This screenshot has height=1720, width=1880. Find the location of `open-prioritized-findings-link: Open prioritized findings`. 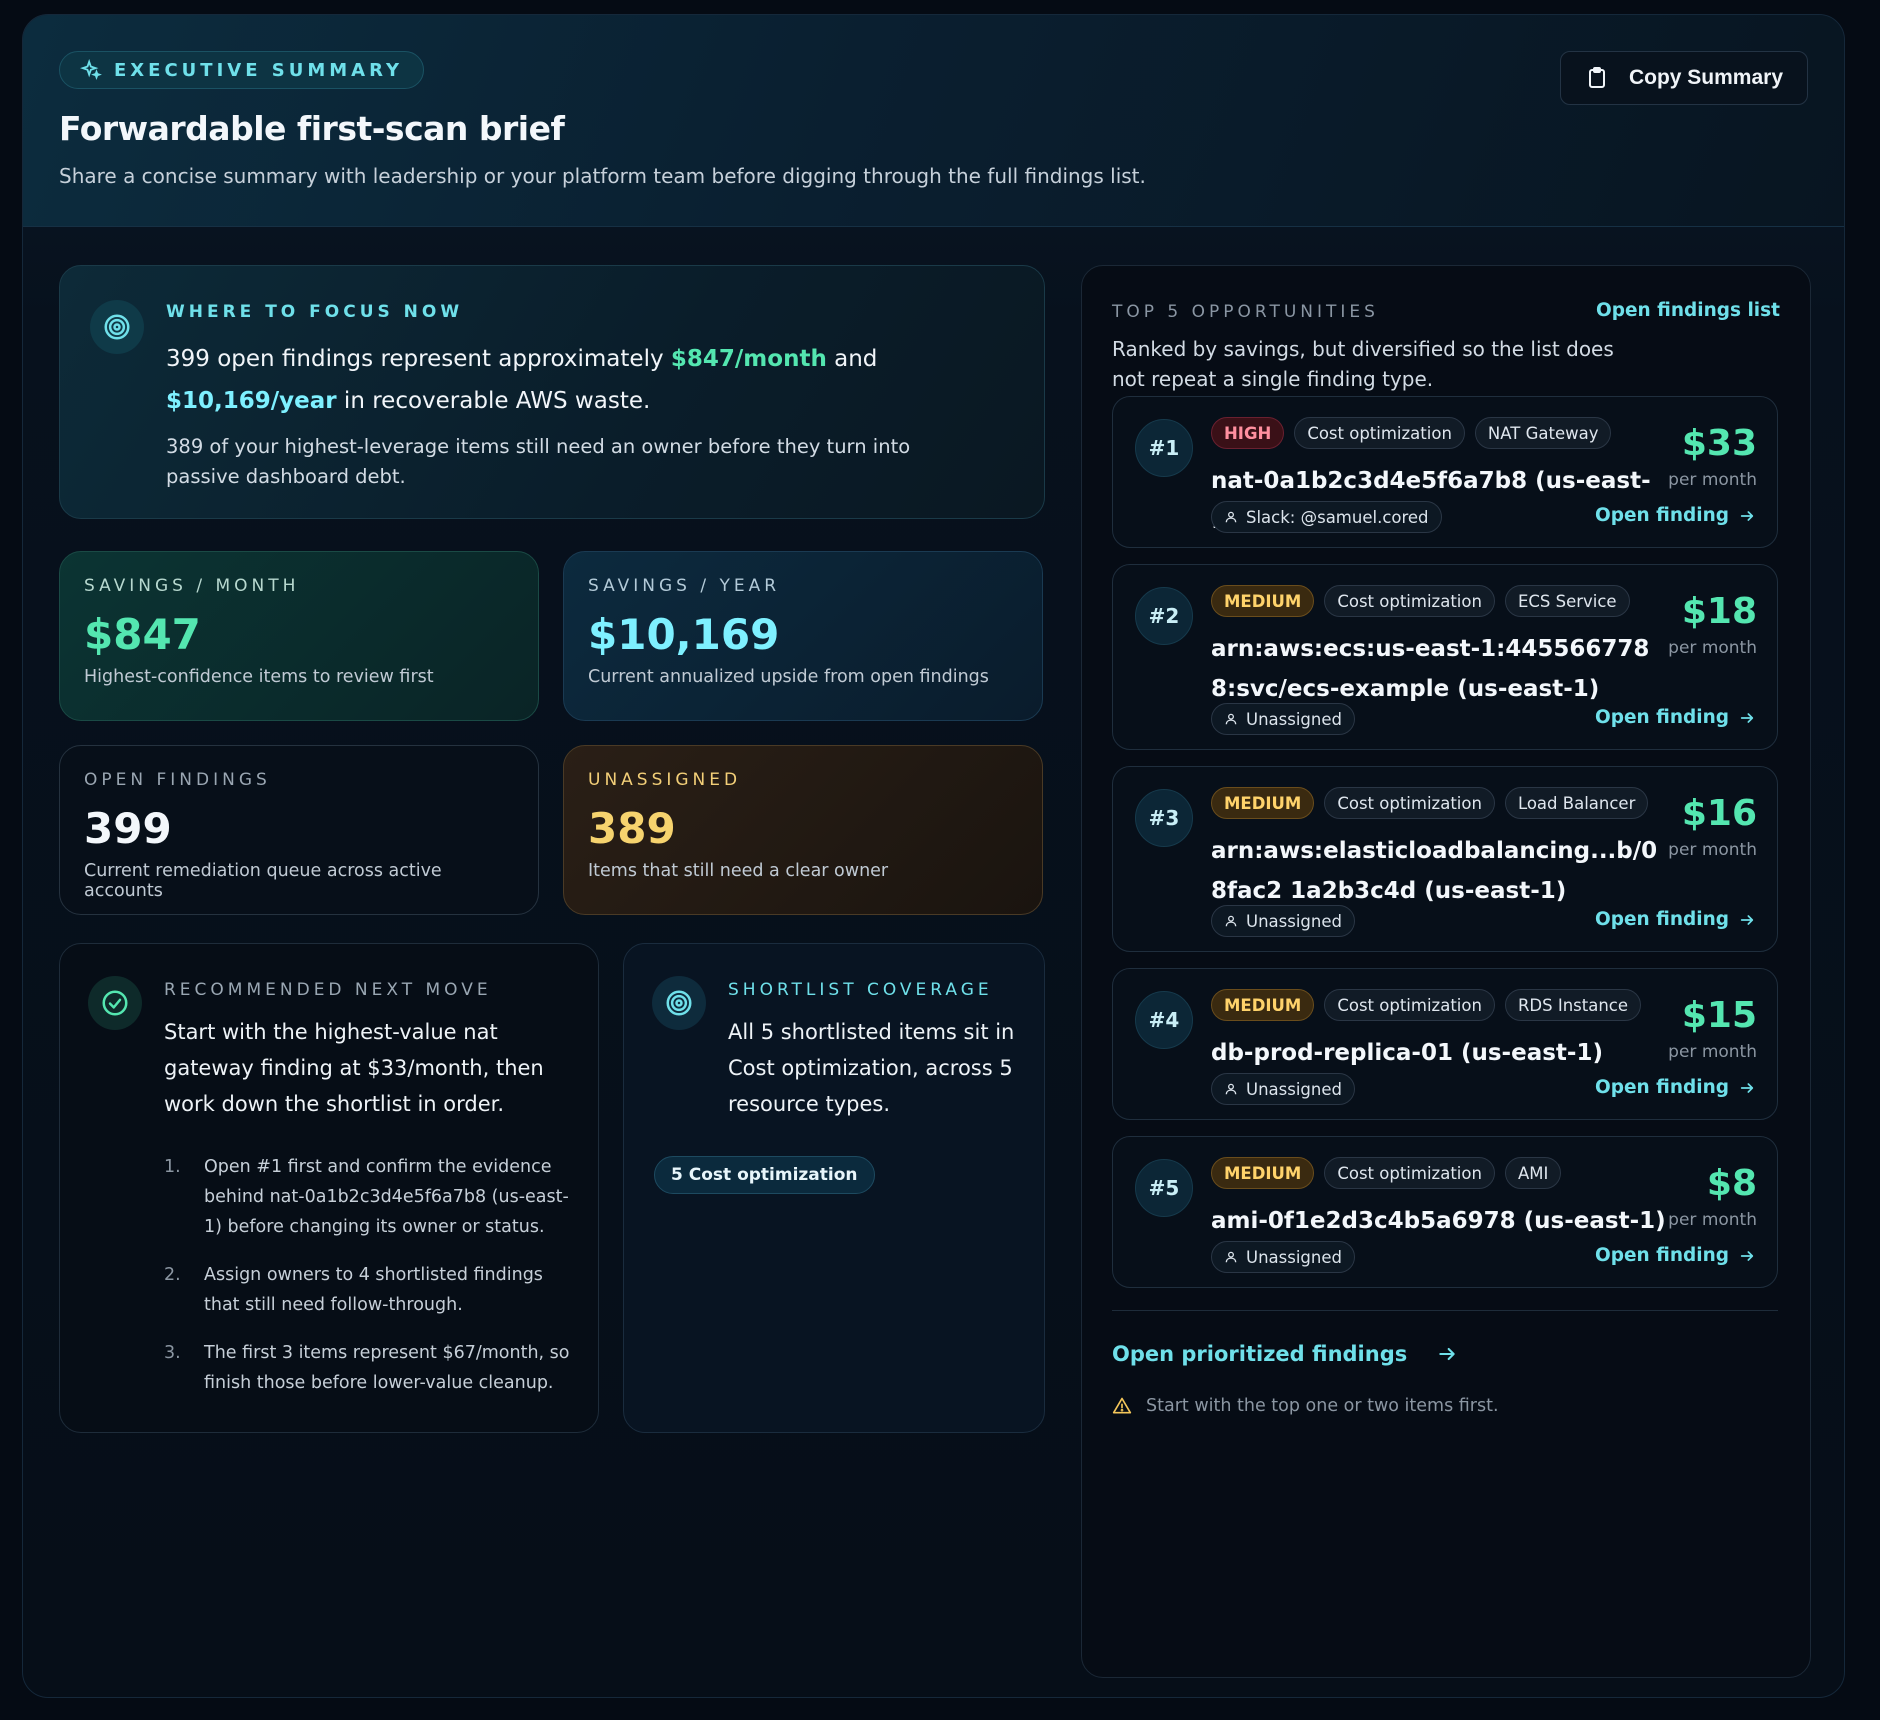

open-prioritized-findings-link: Open prioritized findings is located at coordinates (1284, 1354).